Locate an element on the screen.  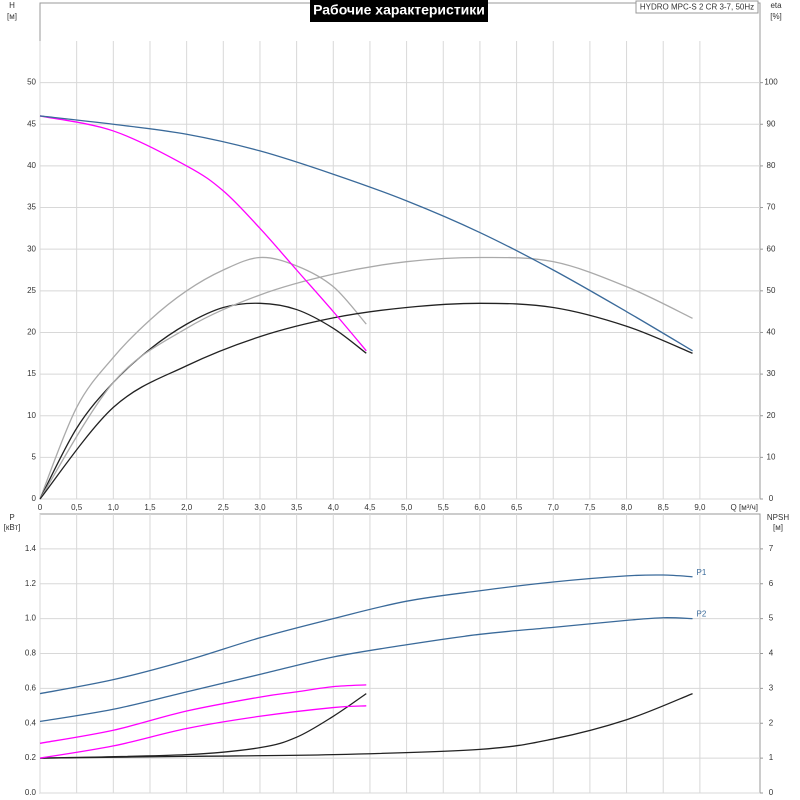
y-tick-label: 40 is located at coordinates (31, 165).